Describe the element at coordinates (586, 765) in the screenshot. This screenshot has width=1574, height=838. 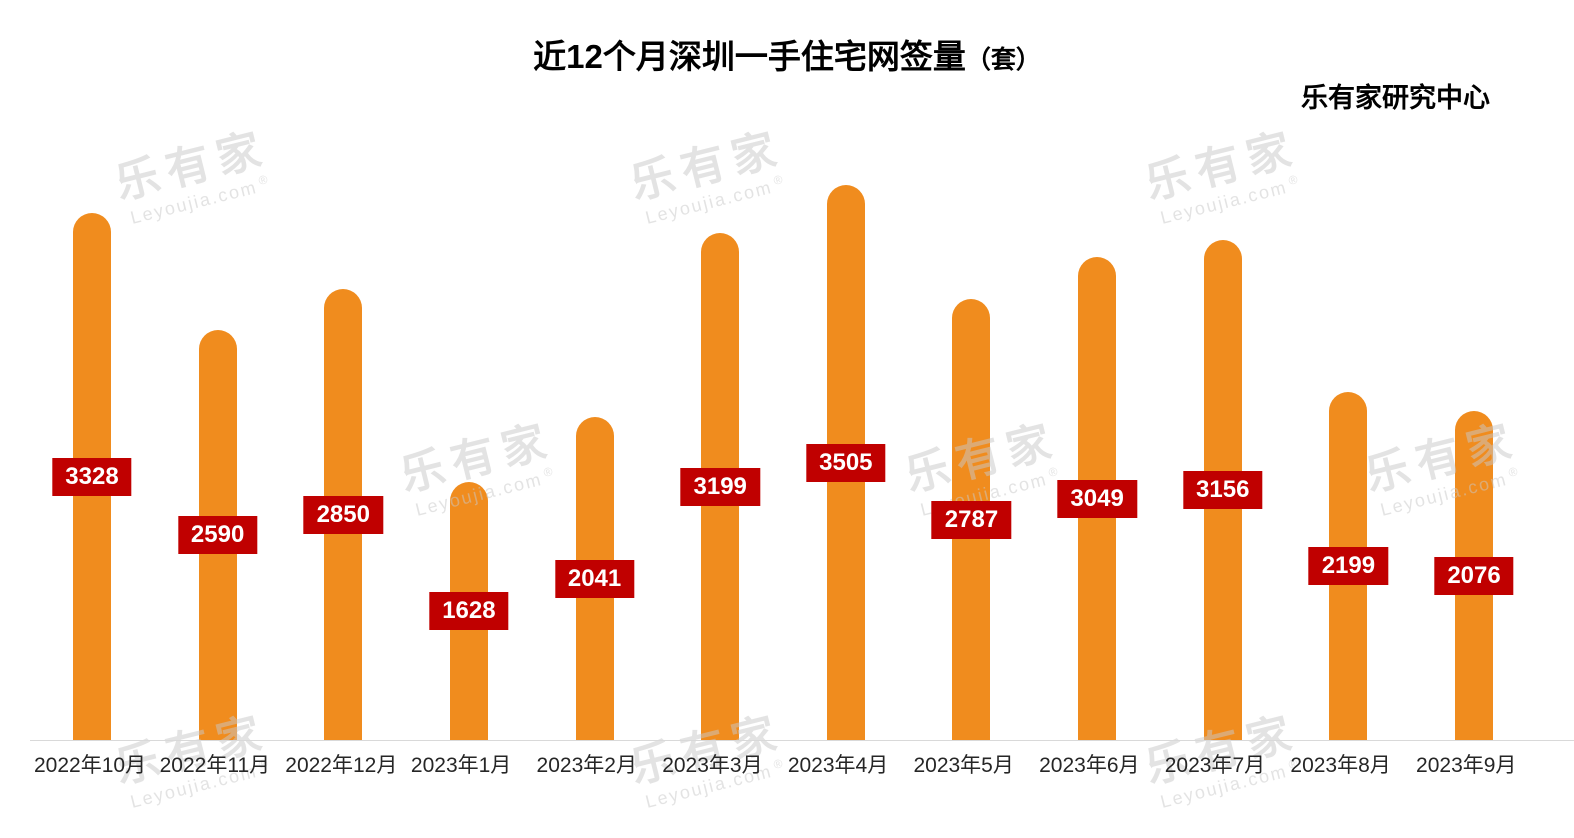
I see `x-axis-label: 2023年2月` at that location.